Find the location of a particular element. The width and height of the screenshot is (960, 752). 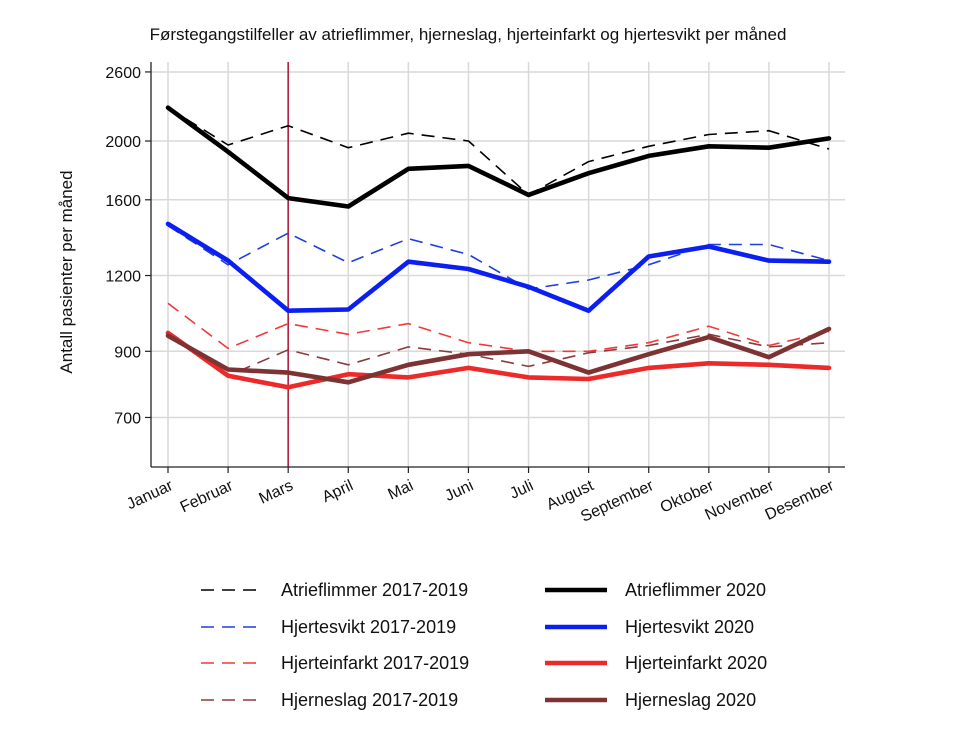

series-line-hjerneslag-2020 is located at coordinates (498, 355).